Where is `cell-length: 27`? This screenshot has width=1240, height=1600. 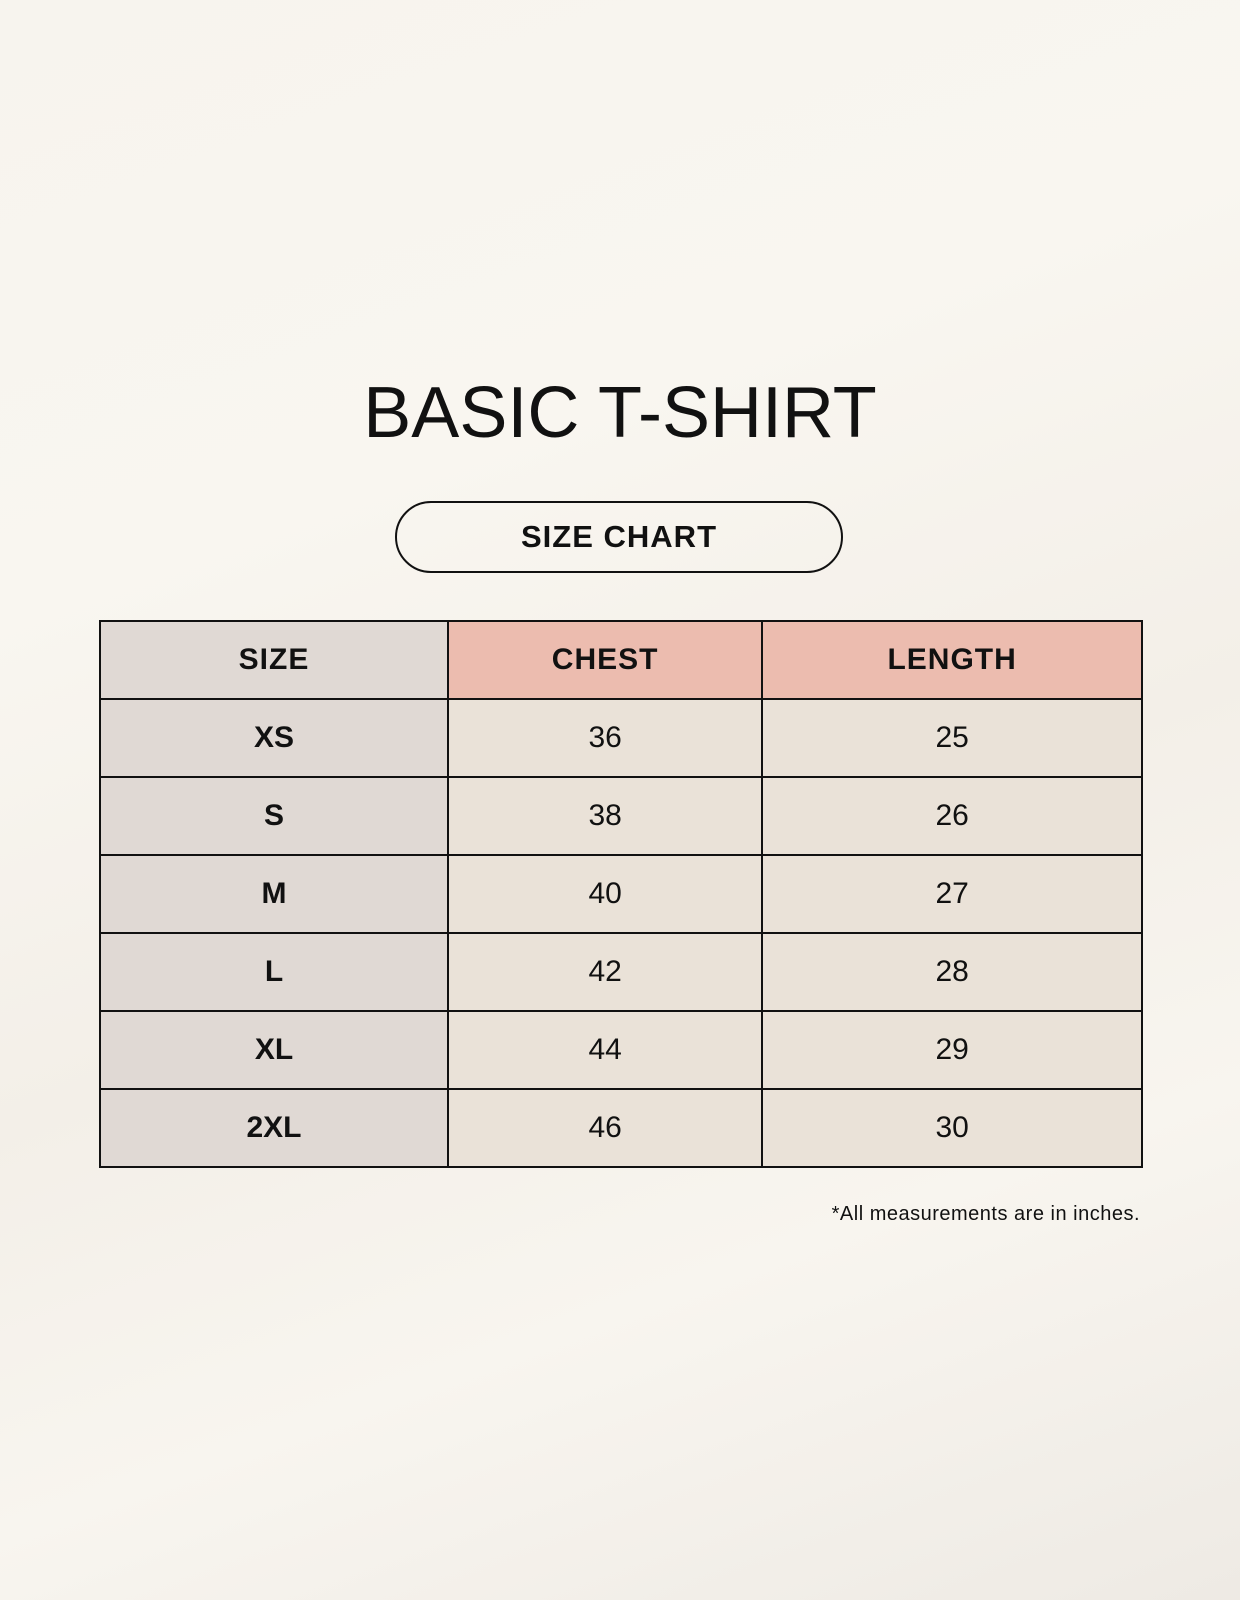
cell-length: 27 is located at coordinates (952, 894).